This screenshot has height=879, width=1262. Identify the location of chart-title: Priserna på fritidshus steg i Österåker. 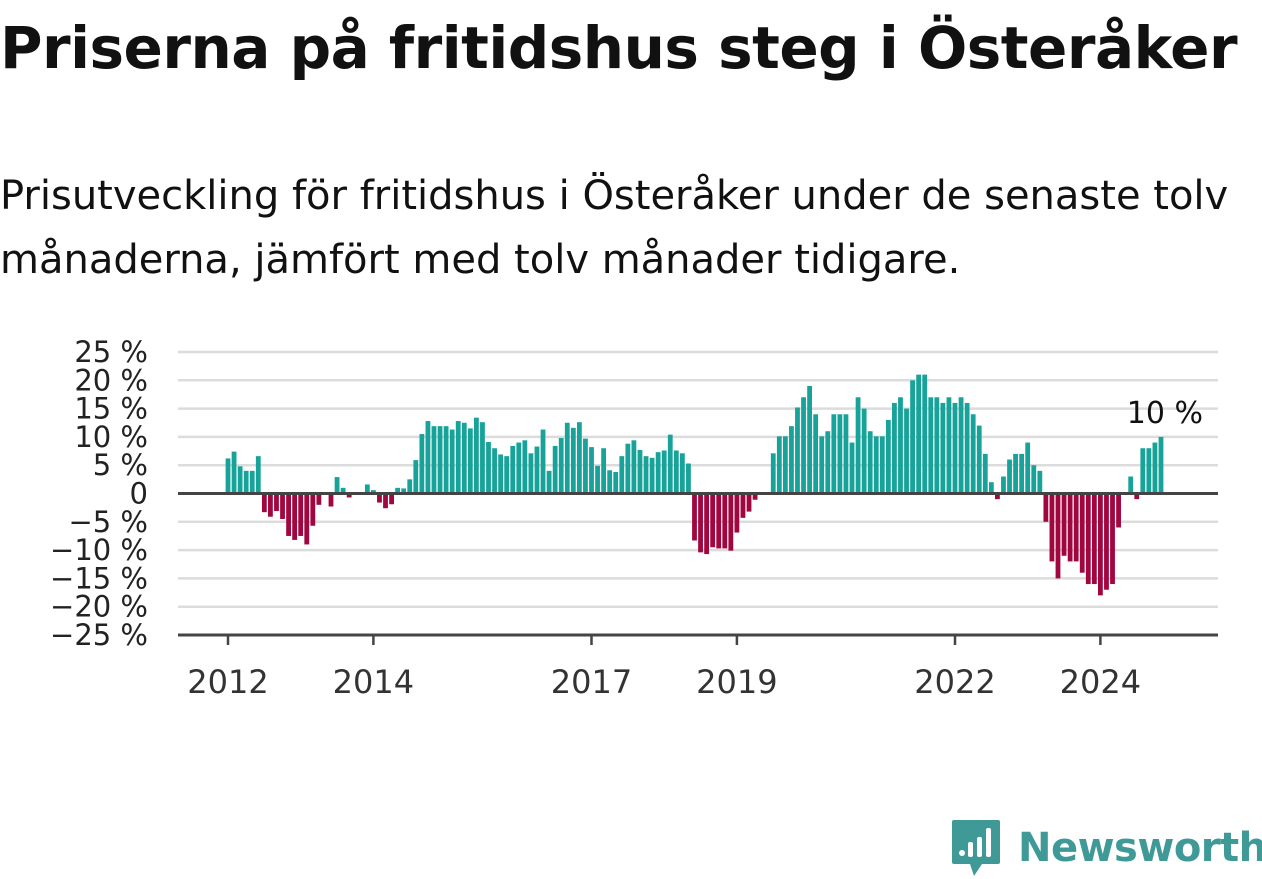
(619, 48).